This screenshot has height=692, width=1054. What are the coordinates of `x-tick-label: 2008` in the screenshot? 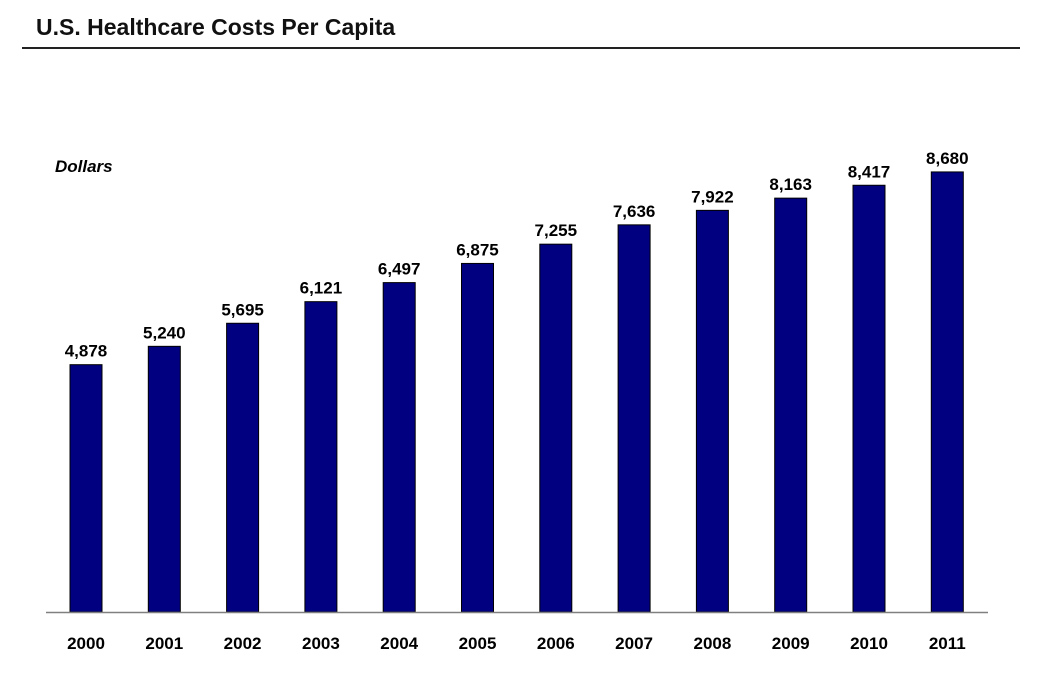 It's located at (712, 643).